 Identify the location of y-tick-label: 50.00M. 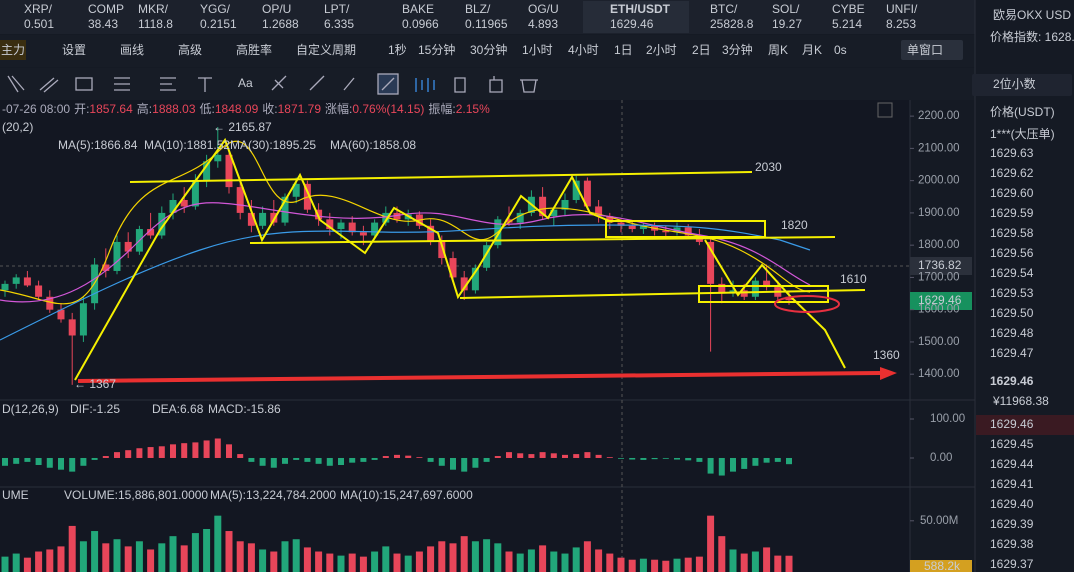
(939, 521).